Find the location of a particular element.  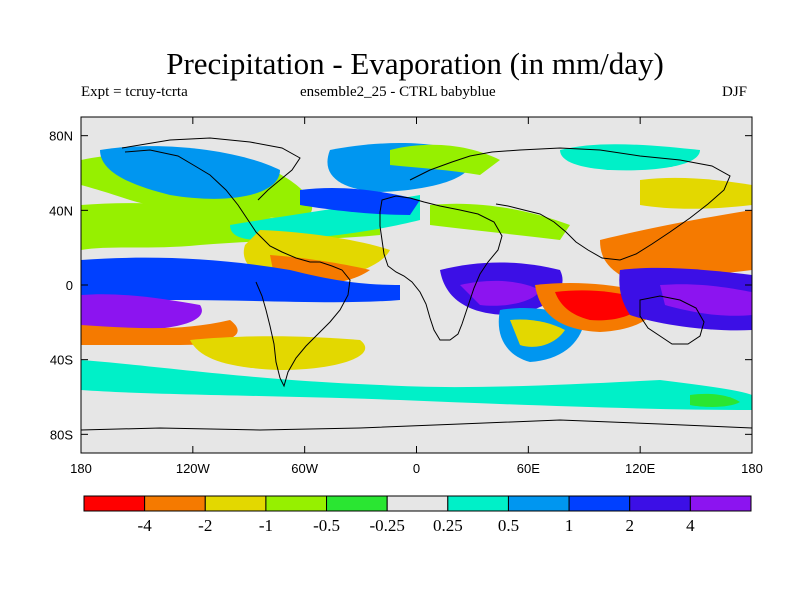

lon-tick-label: 60E is located at coordinates (528, 468).